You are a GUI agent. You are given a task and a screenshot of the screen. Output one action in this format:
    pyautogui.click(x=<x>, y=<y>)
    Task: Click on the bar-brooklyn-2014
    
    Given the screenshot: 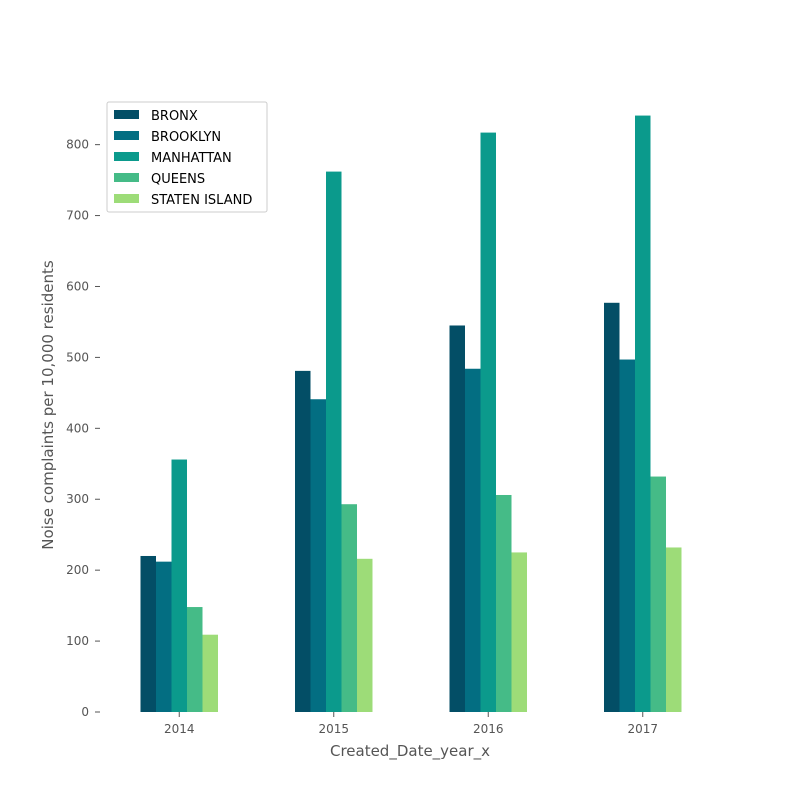 What is the action you would take?
    pyautogui.click(x=164, y=636)
    